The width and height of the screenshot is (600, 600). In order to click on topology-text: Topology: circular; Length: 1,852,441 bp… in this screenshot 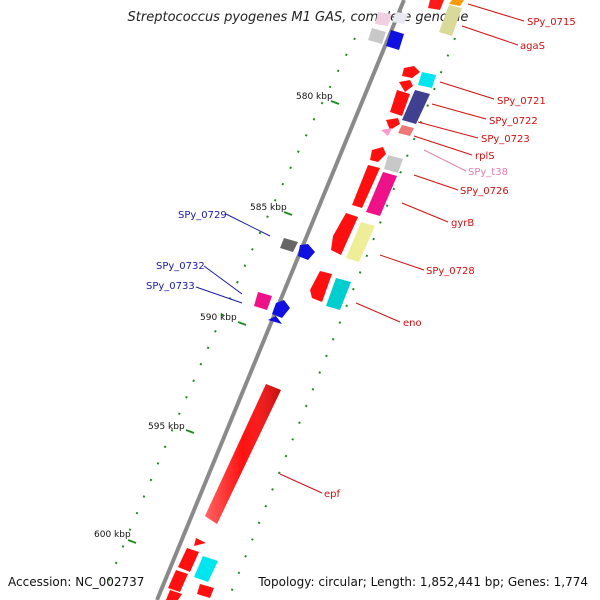, I will do `click(422, 582)`.